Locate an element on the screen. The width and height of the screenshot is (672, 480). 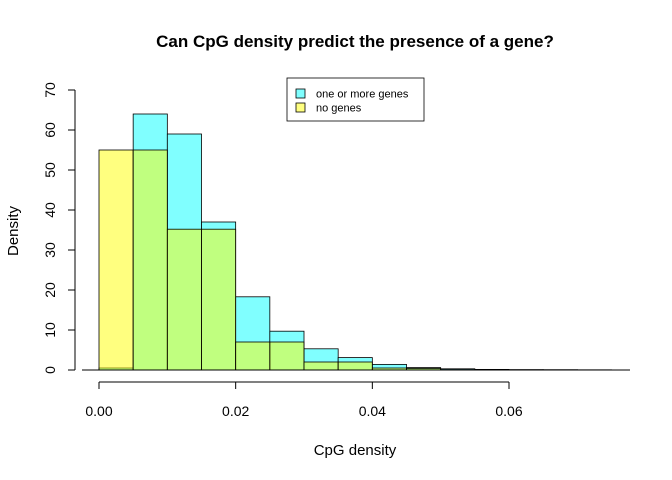
legend-swatch-no-genes is located at coordinates (300, 107).